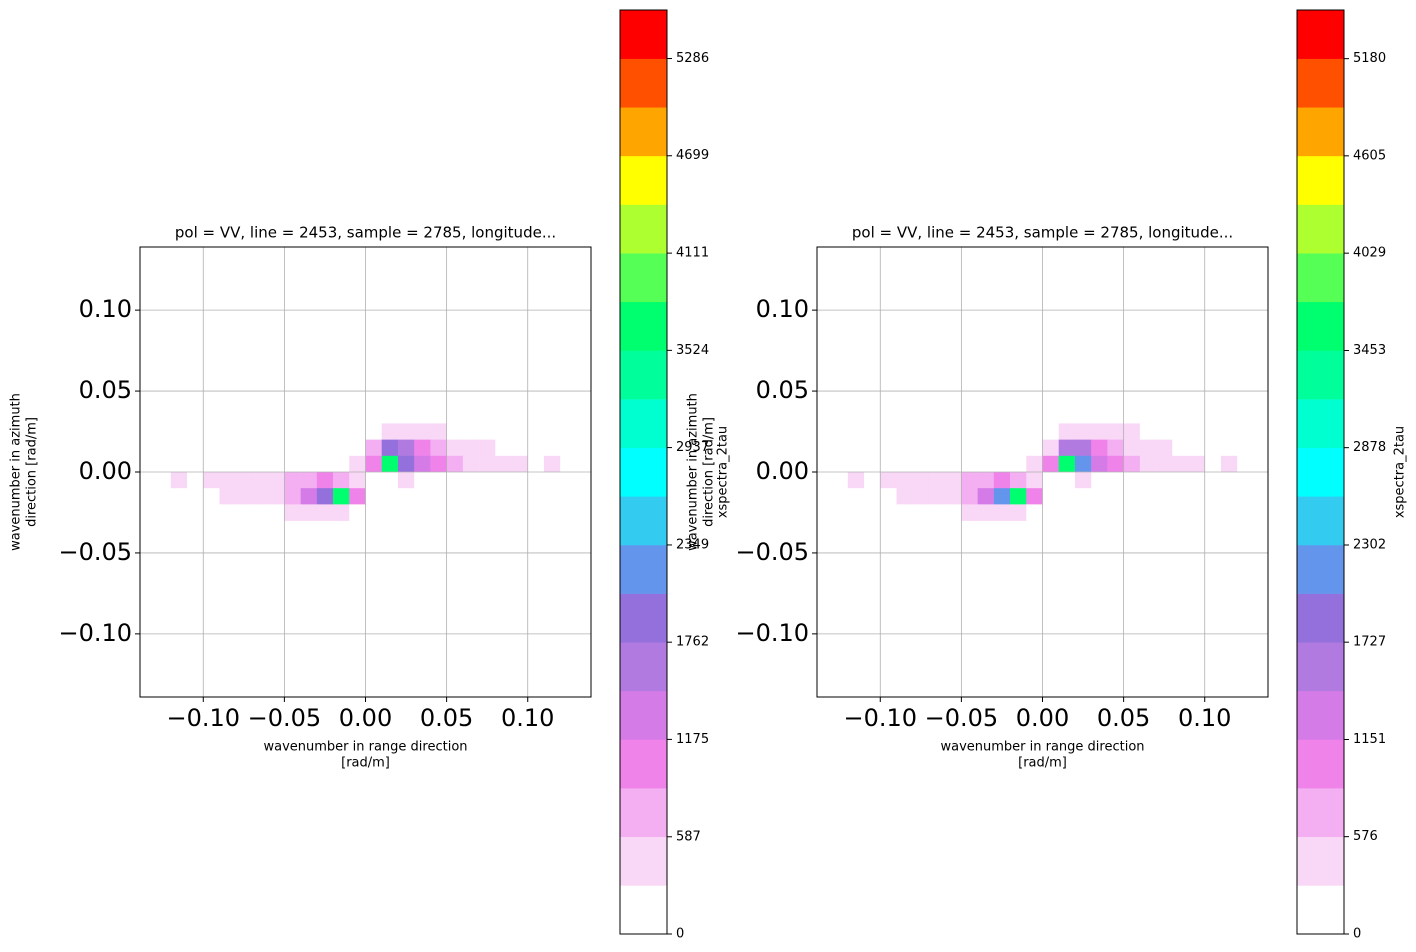  I want to click on x-axis-label: [rad/m], so click(365, 763).